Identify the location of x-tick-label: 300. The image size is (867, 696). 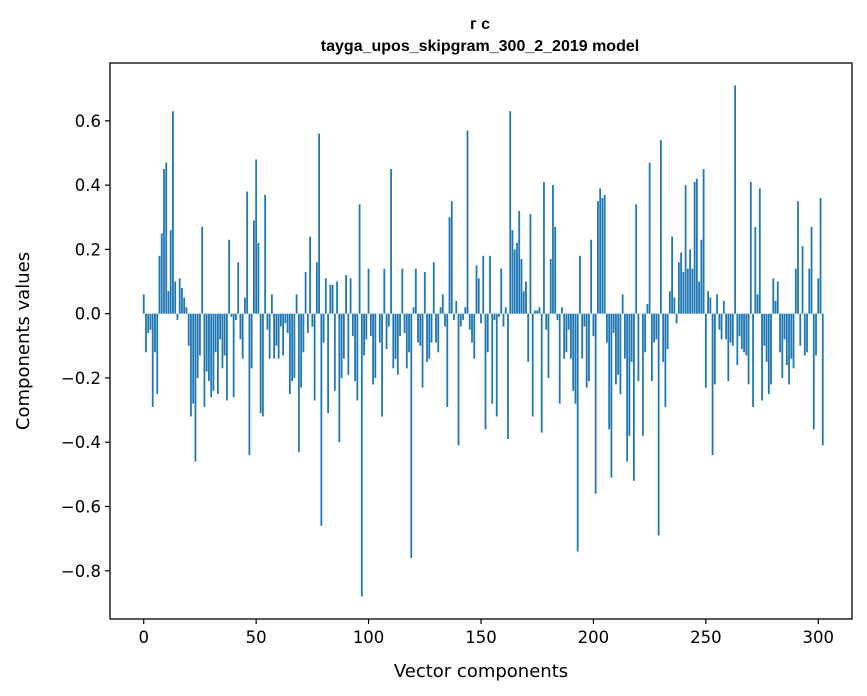
(819, 637).